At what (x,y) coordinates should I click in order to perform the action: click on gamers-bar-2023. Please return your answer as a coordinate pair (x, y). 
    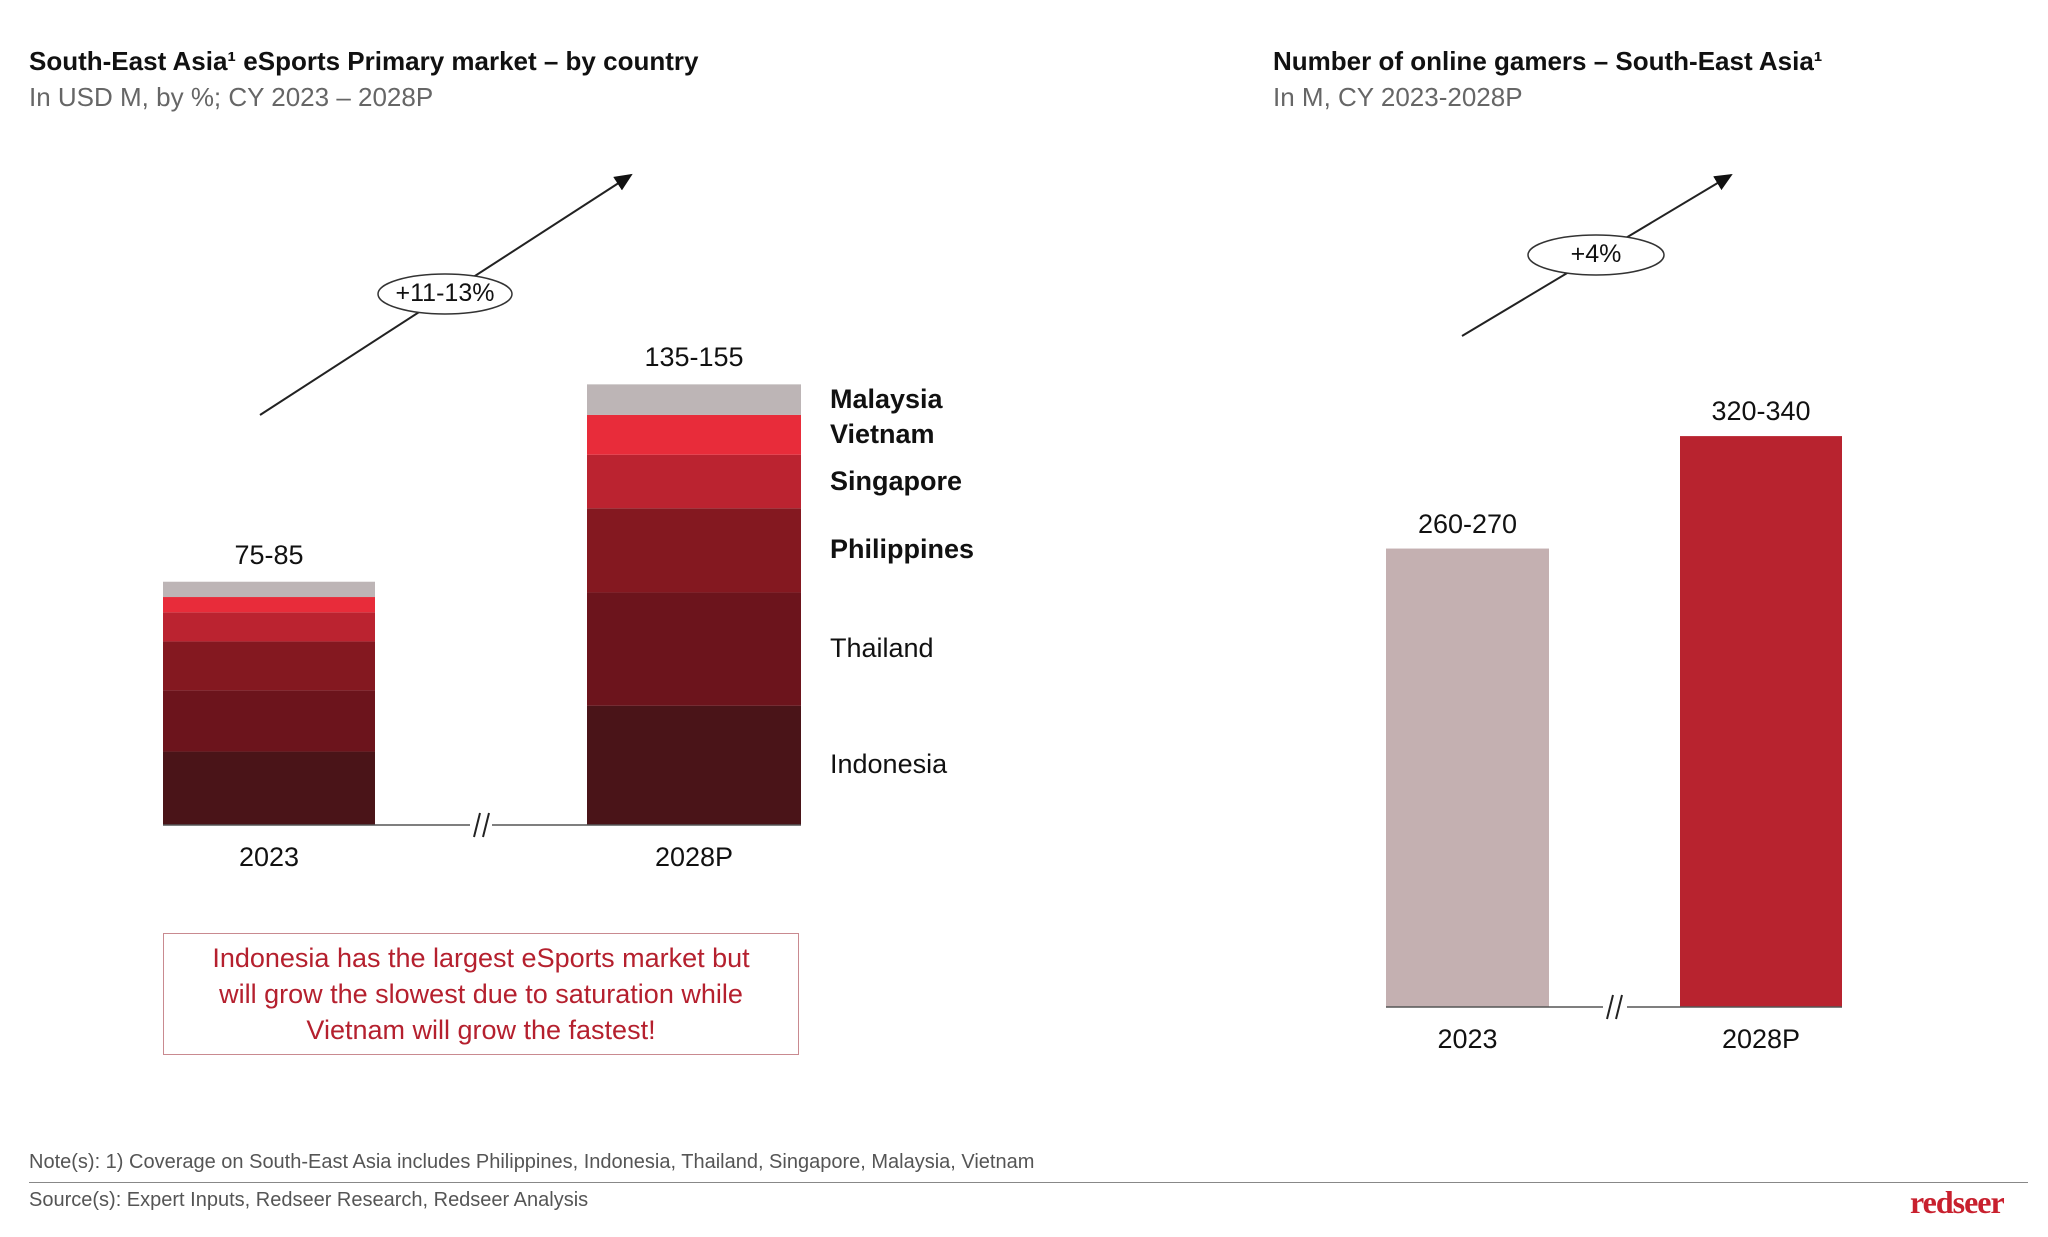
    Looking at the image, I should click on (1467, 777).